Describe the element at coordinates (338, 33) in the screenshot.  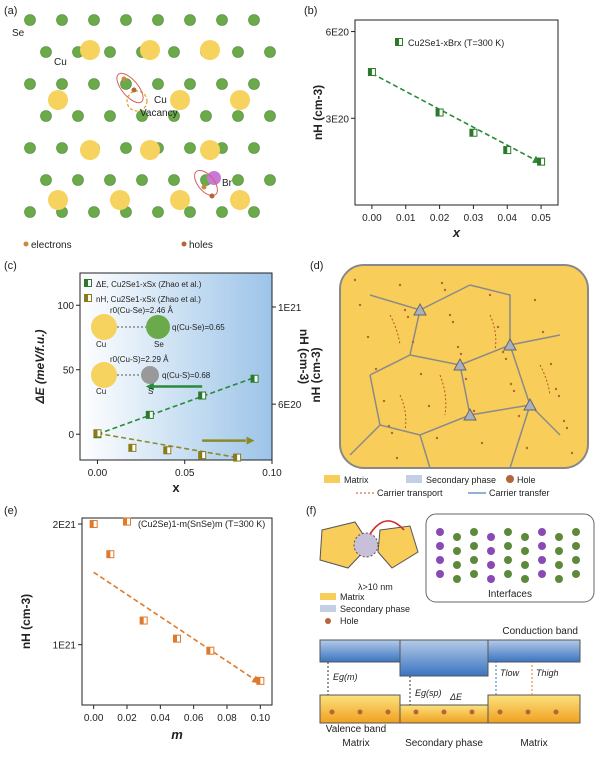
I see `y-tick-label: 6E20` at that location.